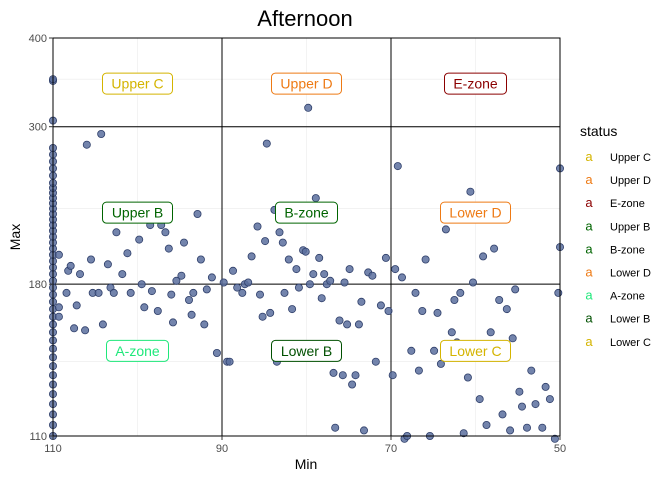 The width and height of the screenshot is (672, 485). Describe the element at coordinates (475, 351) in the screenshot. I see `zone-label-text: Lower C` at that location.